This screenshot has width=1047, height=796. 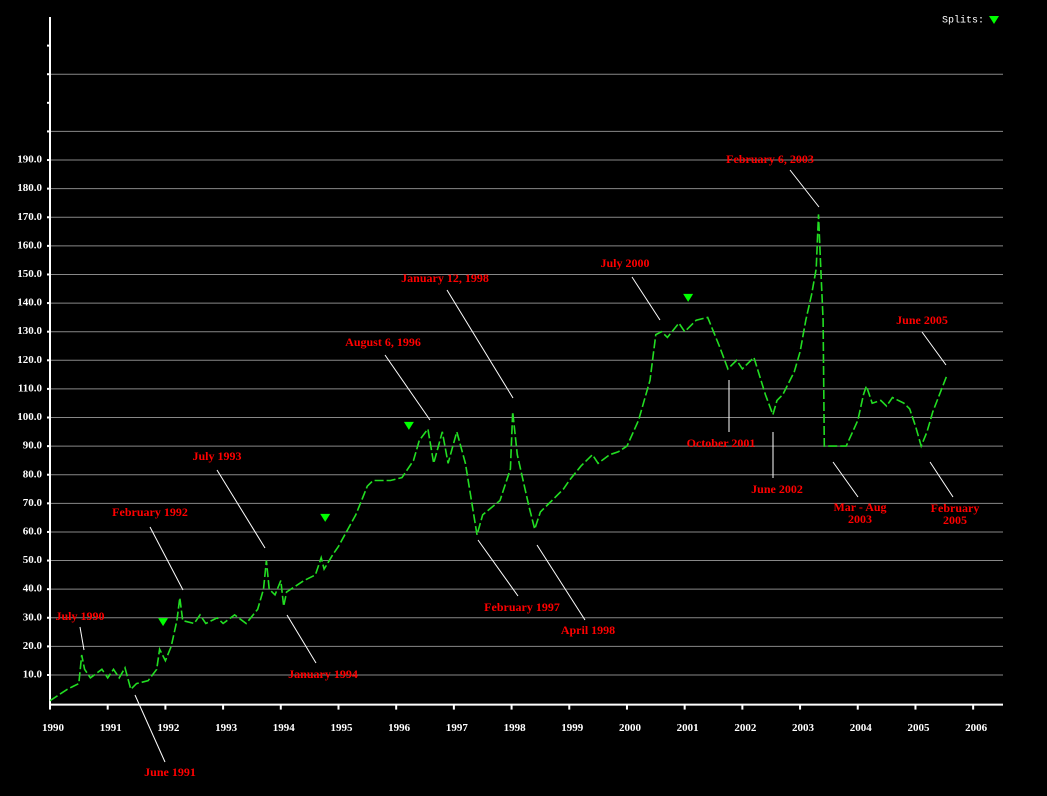 What do you see at coordinates (29, 274) in the screenshot?
I see `y-tick-label: 150.0` at bounding box center [29, 274].